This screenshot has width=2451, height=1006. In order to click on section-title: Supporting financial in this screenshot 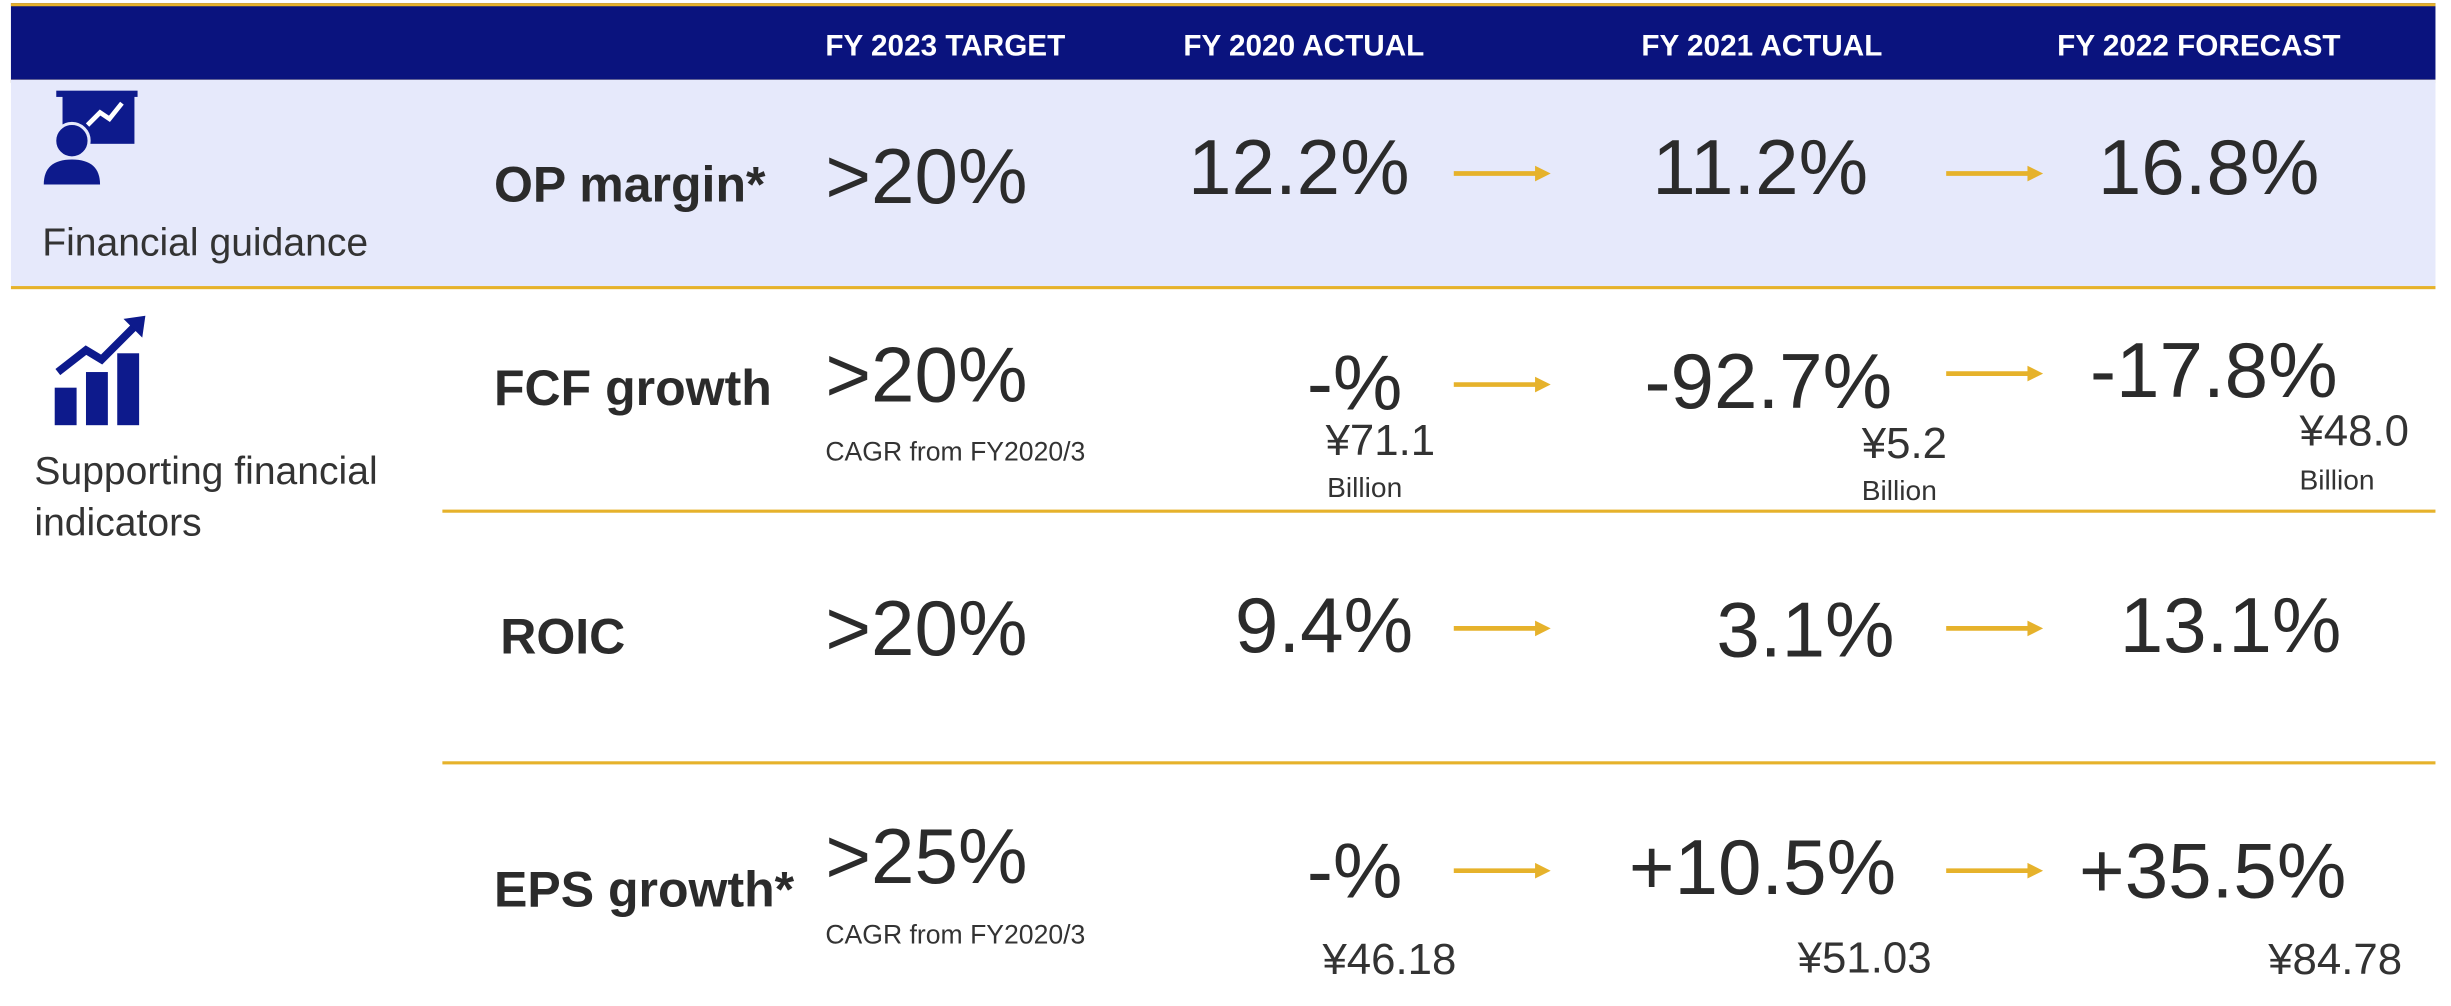, I will do `click(206, 471)`.